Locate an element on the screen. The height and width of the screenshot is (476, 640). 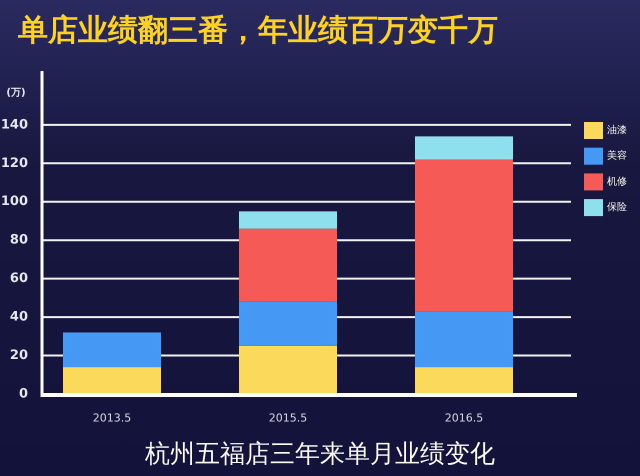
ylabel: (万) is located at coordinates (16, 93).